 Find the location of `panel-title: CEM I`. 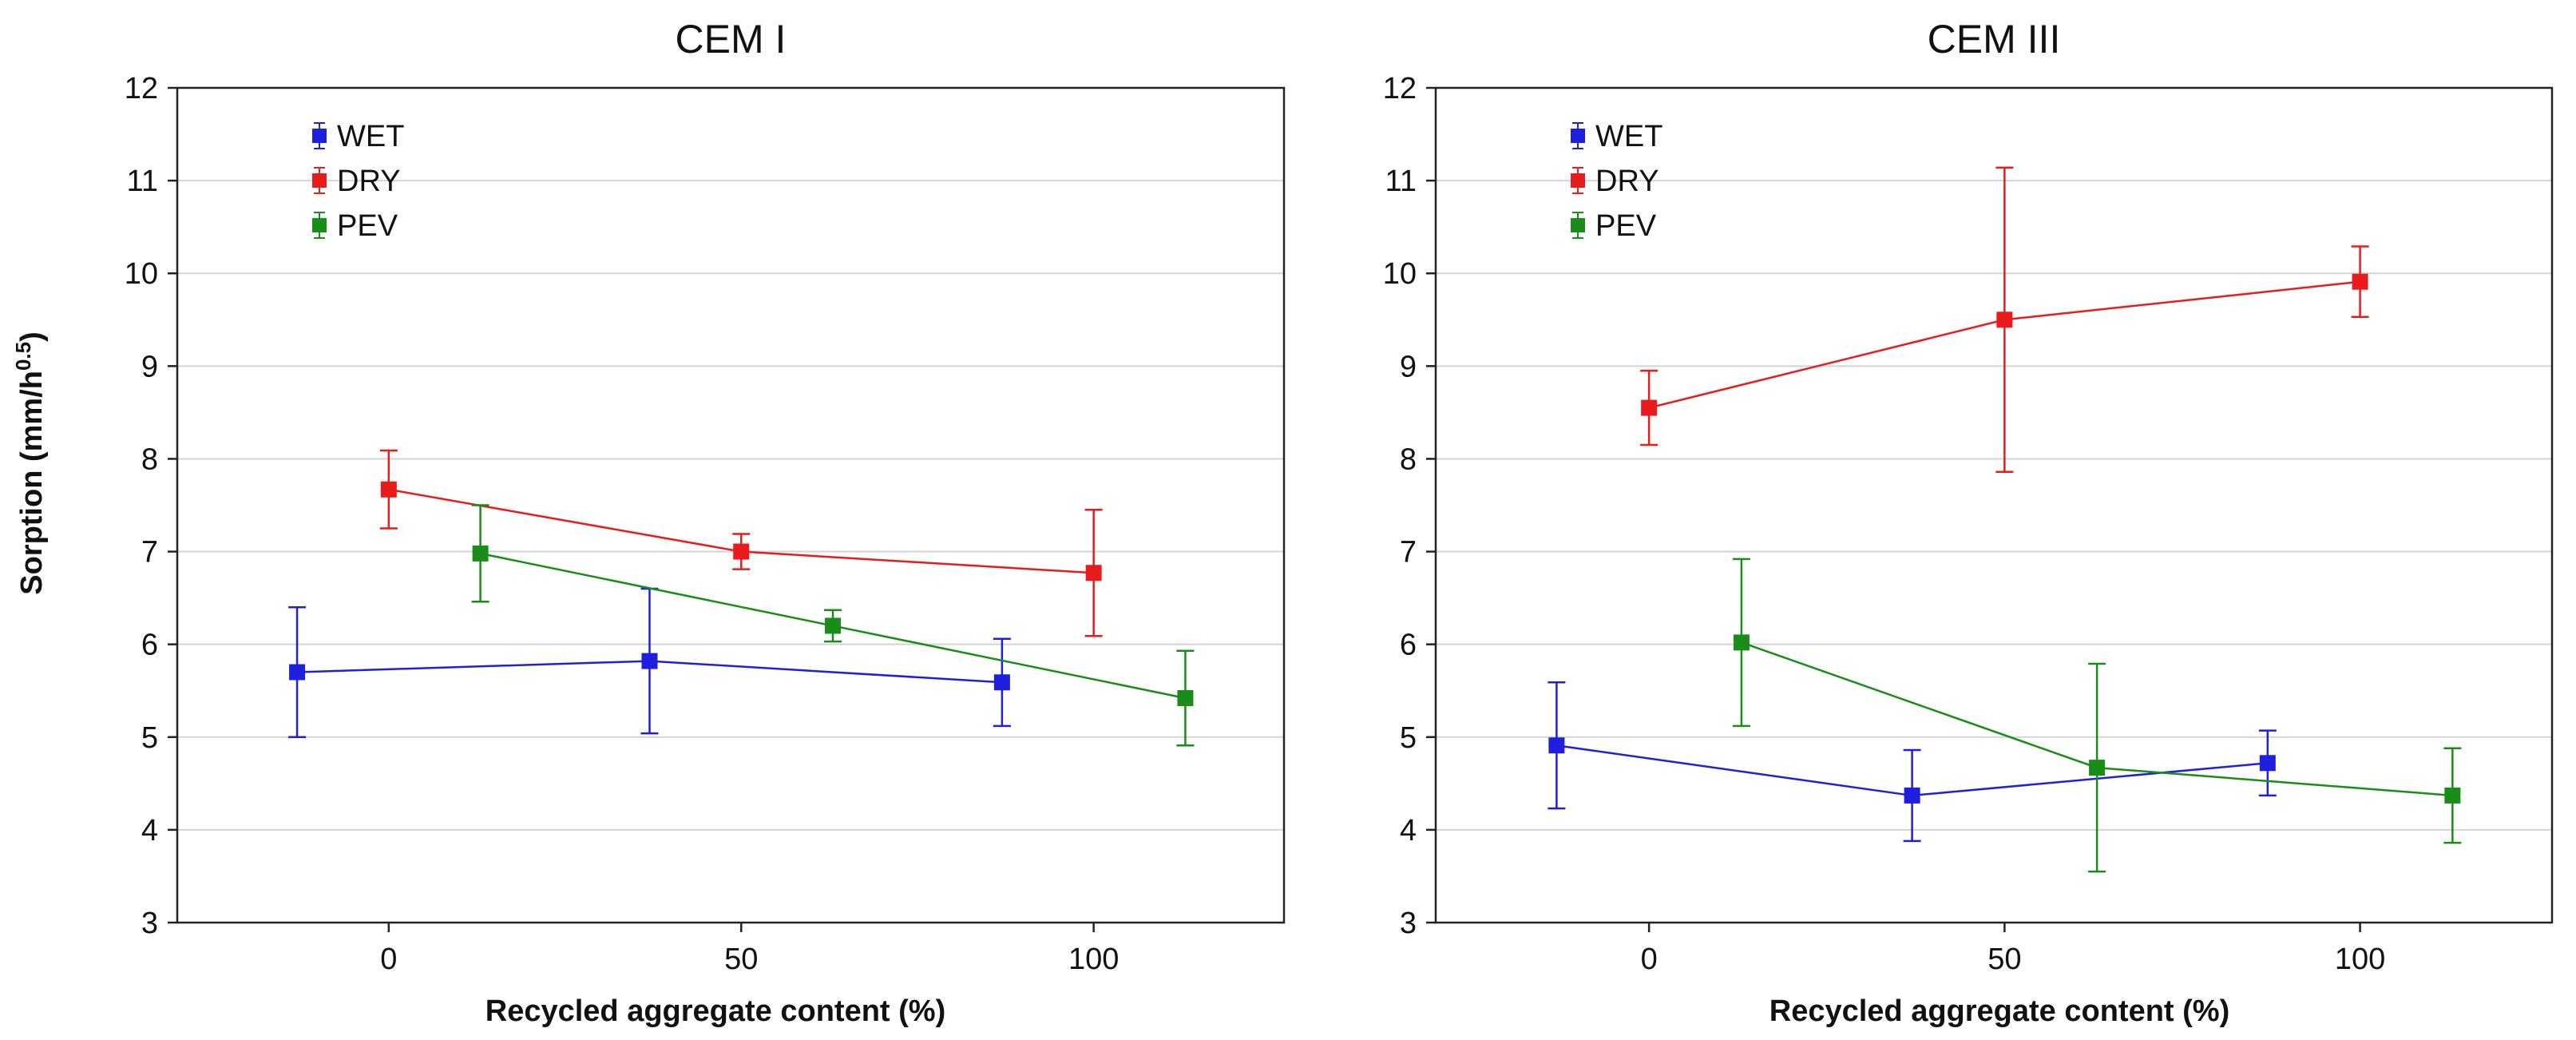

panel-title: CEM I is located at coordinates (731, 39).